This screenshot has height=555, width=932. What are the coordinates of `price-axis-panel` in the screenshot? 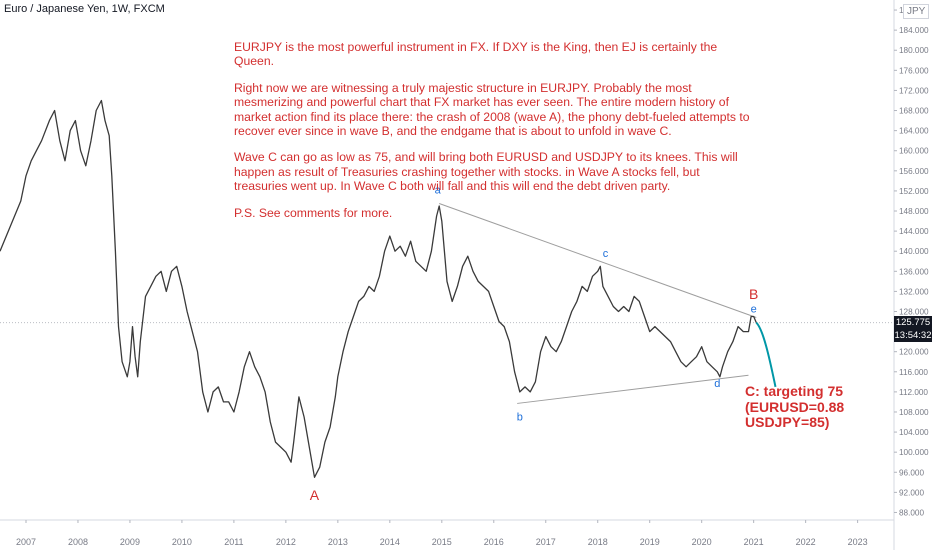 It's located at (913, 275).